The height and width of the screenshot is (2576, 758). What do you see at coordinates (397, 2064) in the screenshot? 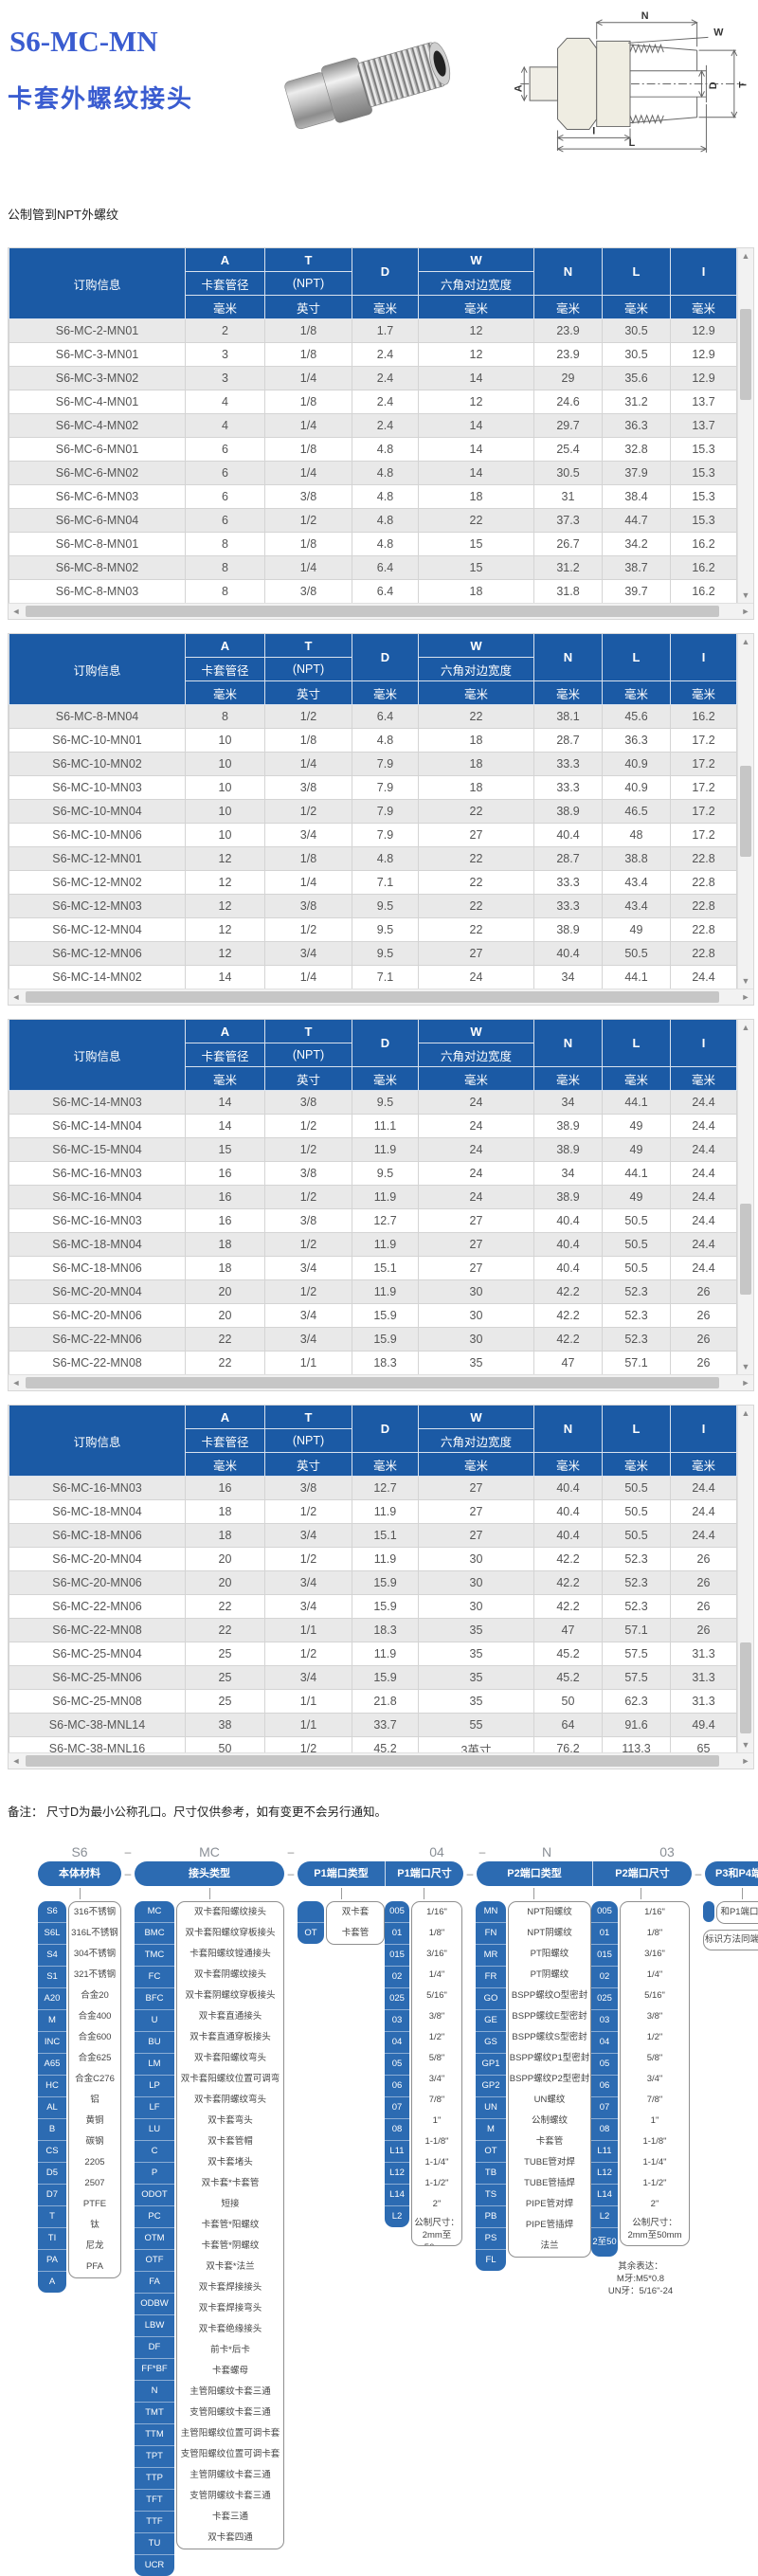
I see `code-bar: 005 01 015 02 025 03 04 05 06 07 08 L11 L12 L14 L2` at bounding box center [397, 2064].